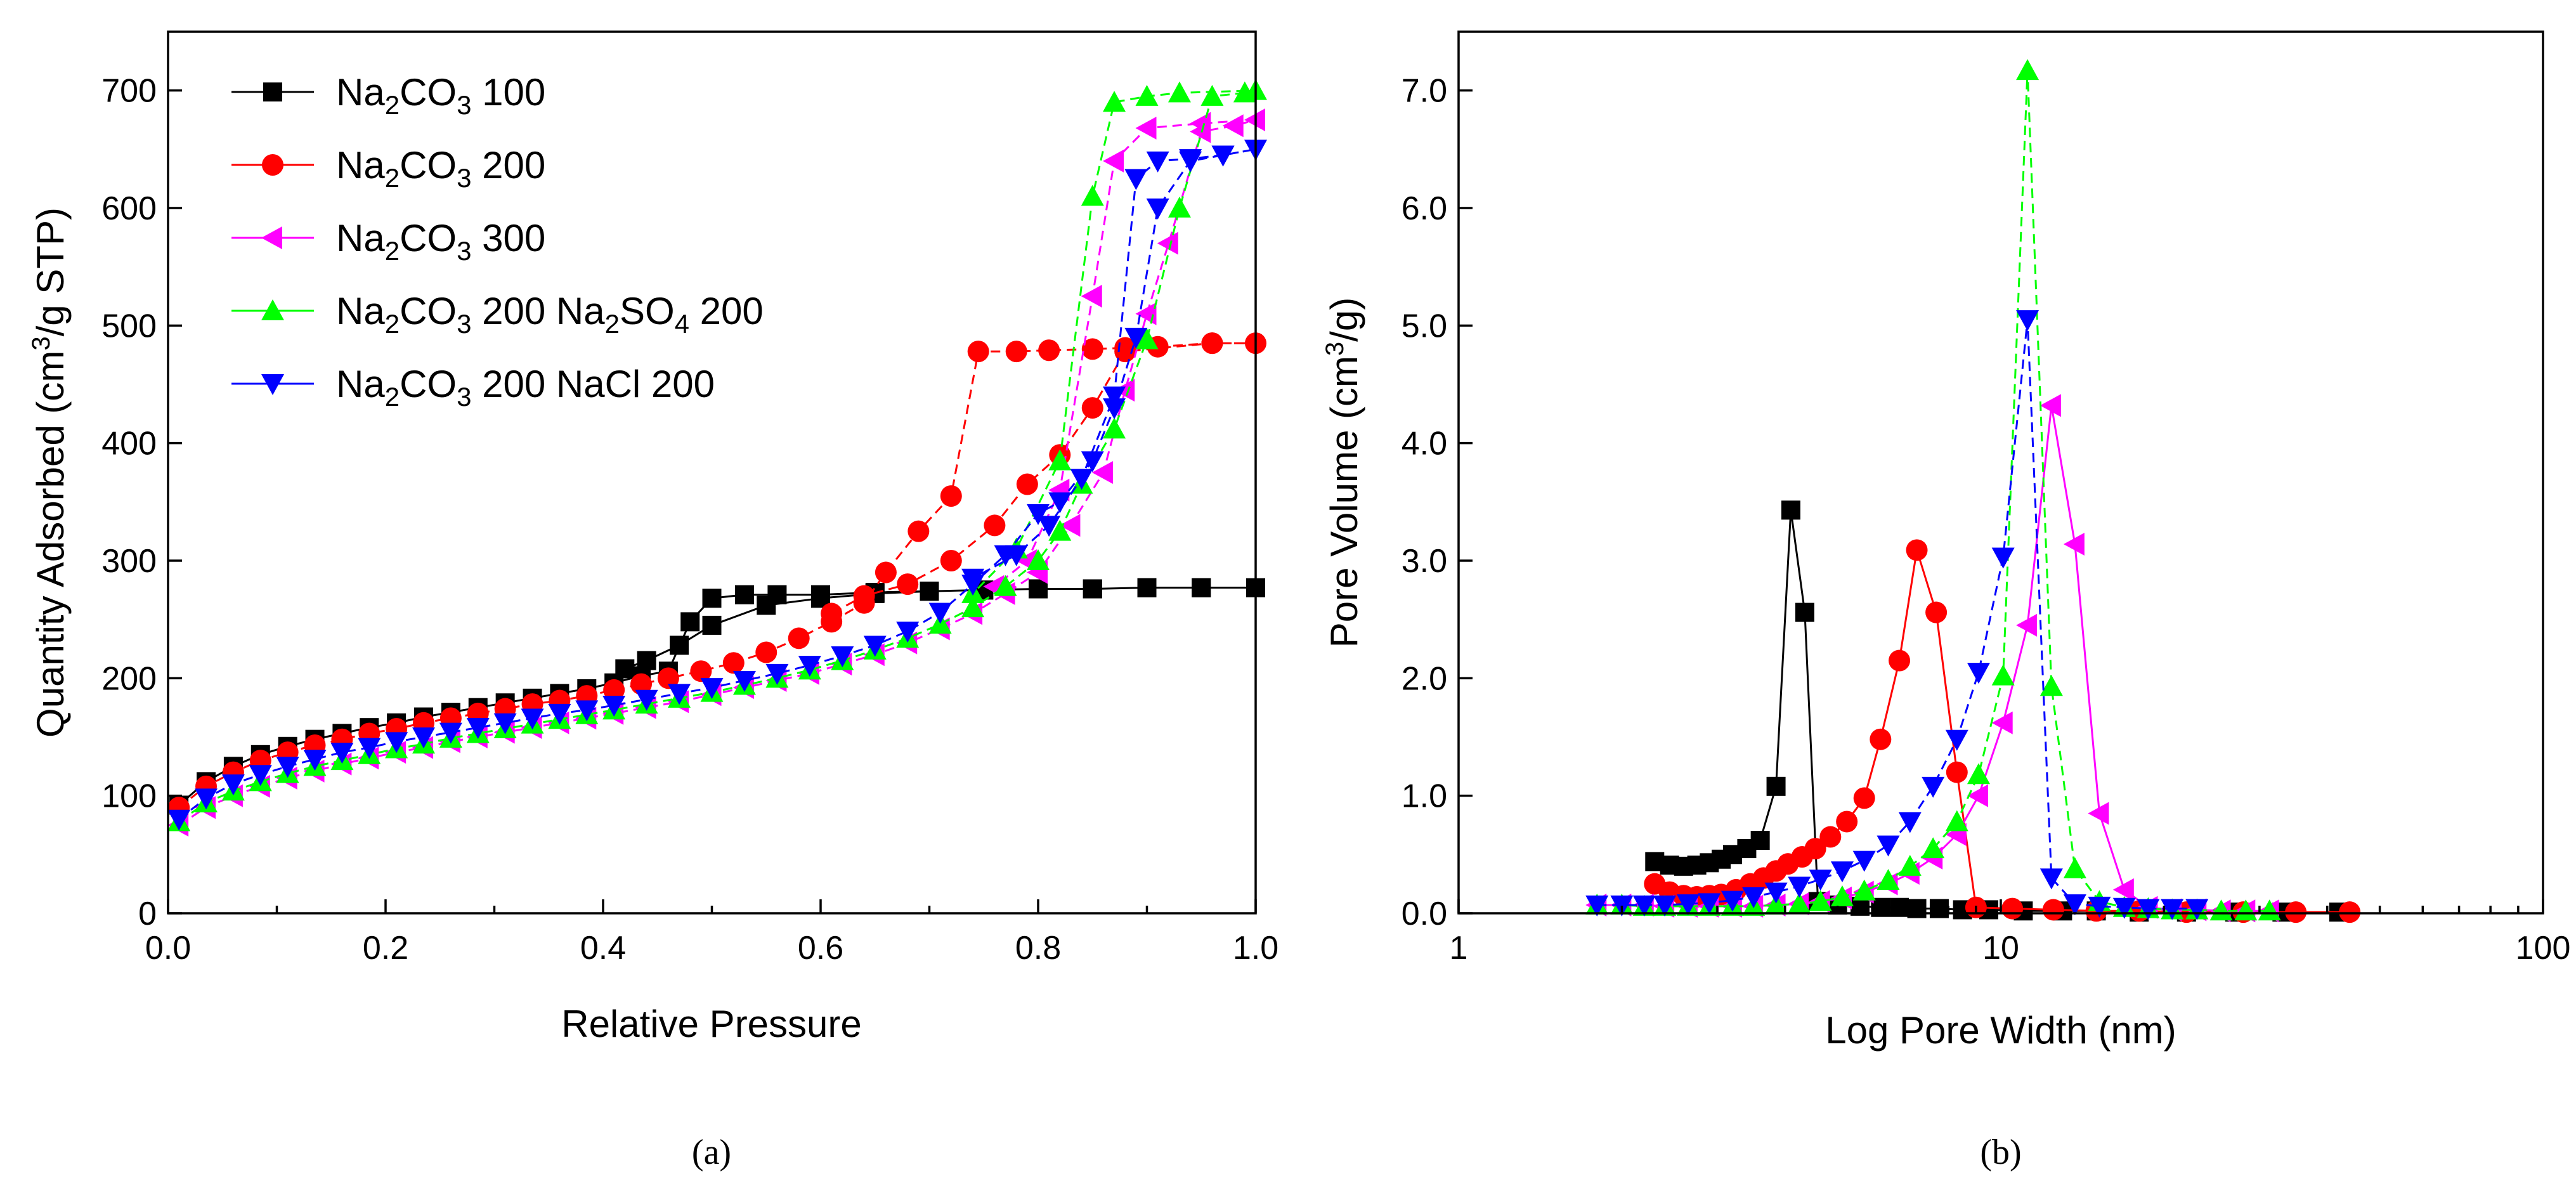 Image resolution: width=2576 pixels, height=1186 pixels. I want to click on panel-a-y-tick-label: 0, so click(147, 914).